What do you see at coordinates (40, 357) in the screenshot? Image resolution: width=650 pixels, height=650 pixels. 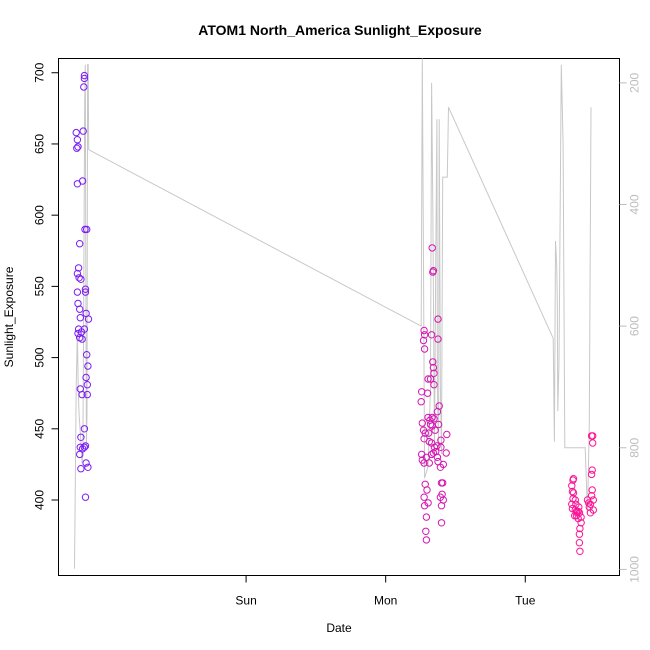 I see `y-tick-label-left: 500` at bounding box center [40, 357].